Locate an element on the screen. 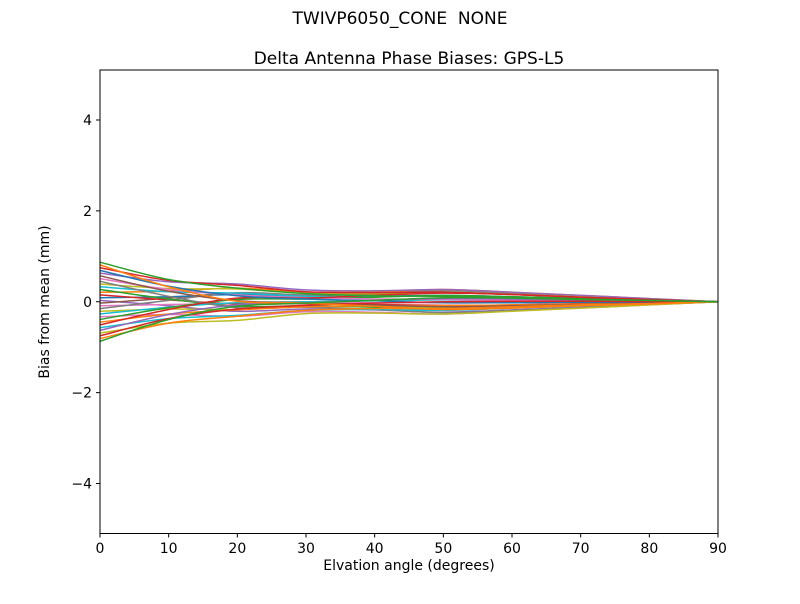 Image resolution: width=800 pixels, height=604 pixels. figure-suptitle: TWIVP6050_CONE NONE is located at coordinates (400, 19).